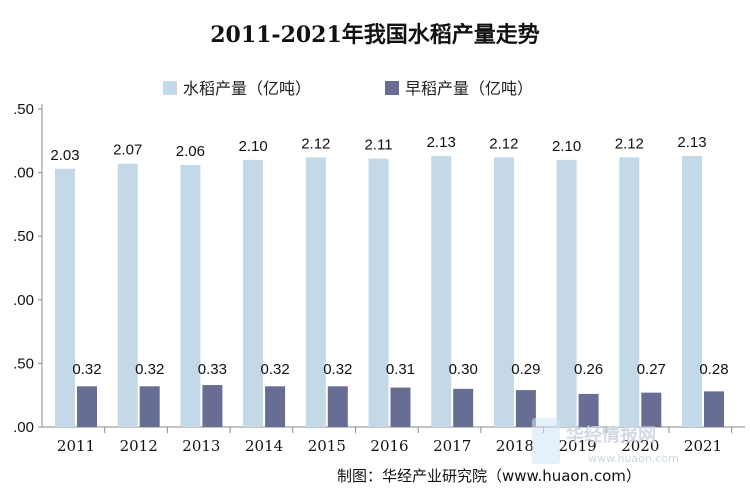  Describe the element at coordinates (713, 369) in the screenshot. I see `data-label-early-rice-2021: 0.28` at that location.